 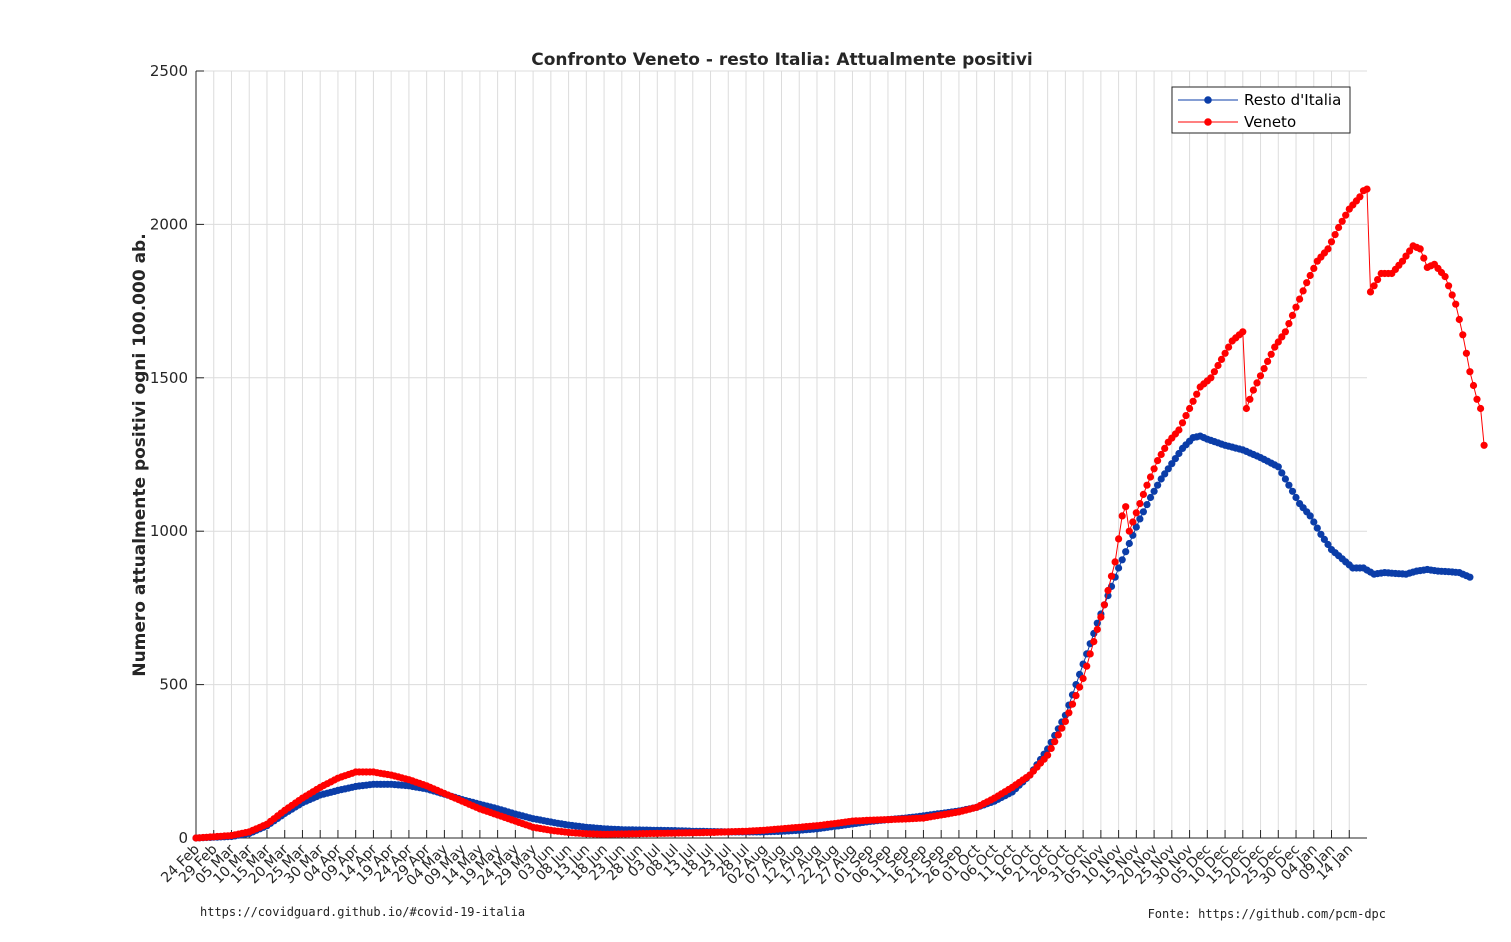 What do you see at coordinates (1266, 914) in the screenshot?
I see `footer-data-source: Fonte: https://github.com/pcm-dpc` at bounding box center [1266, 914].